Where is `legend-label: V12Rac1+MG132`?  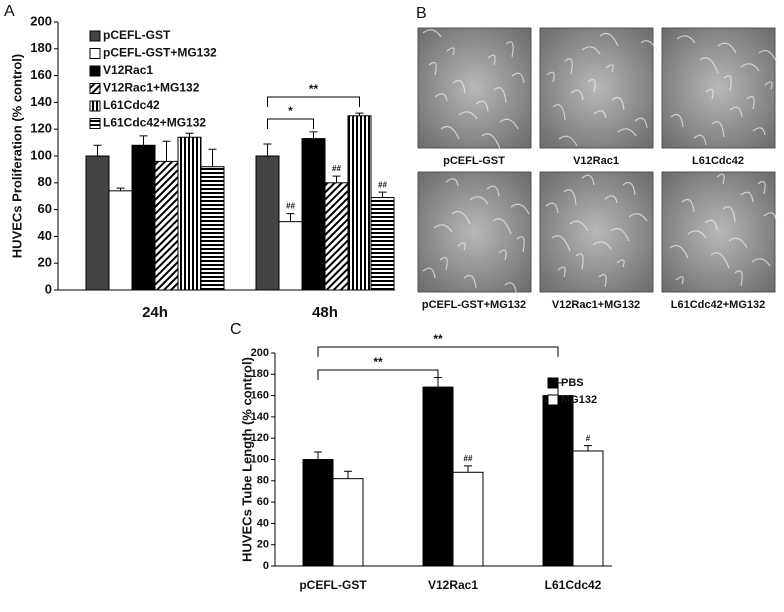
legend-label: V12Rac1+MG132 is located at coordinates (151, 88).